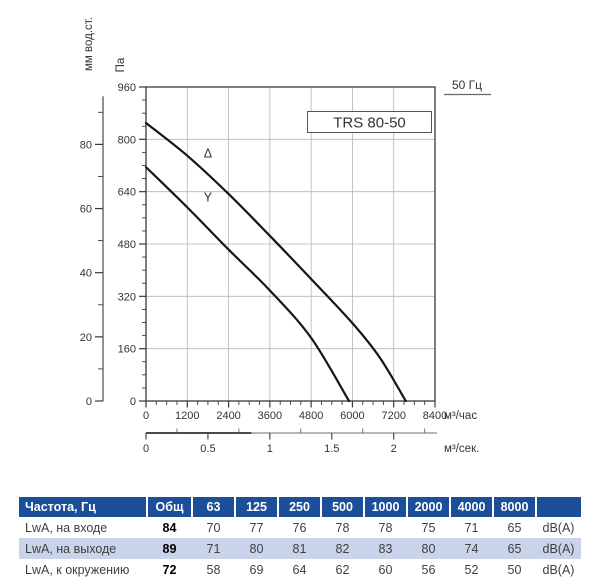 Image resolution: width=600 pixels, height=584 pixels. What do you see at coordinates (471, 548) in the screenshot?
I see `table-cell-value: 74` at bounding box center [471, 548].